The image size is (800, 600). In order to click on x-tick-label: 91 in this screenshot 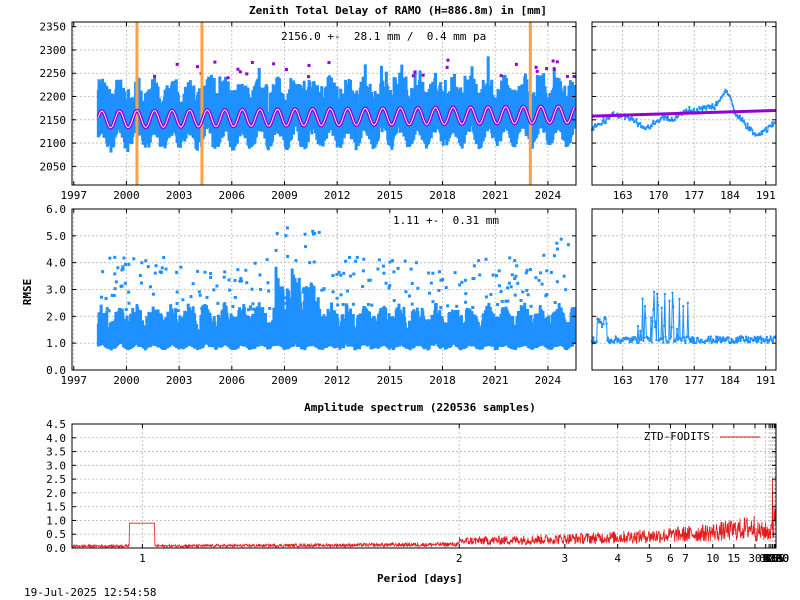, I will do `click(768, 558)`.